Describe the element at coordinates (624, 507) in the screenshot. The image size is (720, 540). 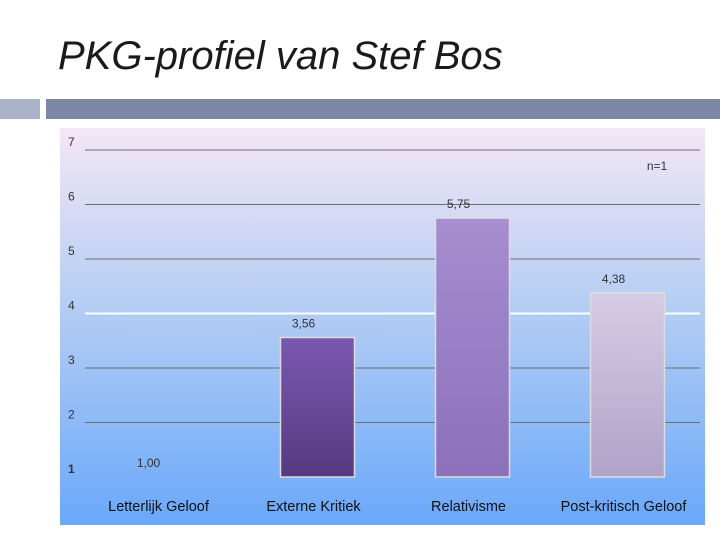
I see `x-category-label: Post-kritisch Geloof` at that location.